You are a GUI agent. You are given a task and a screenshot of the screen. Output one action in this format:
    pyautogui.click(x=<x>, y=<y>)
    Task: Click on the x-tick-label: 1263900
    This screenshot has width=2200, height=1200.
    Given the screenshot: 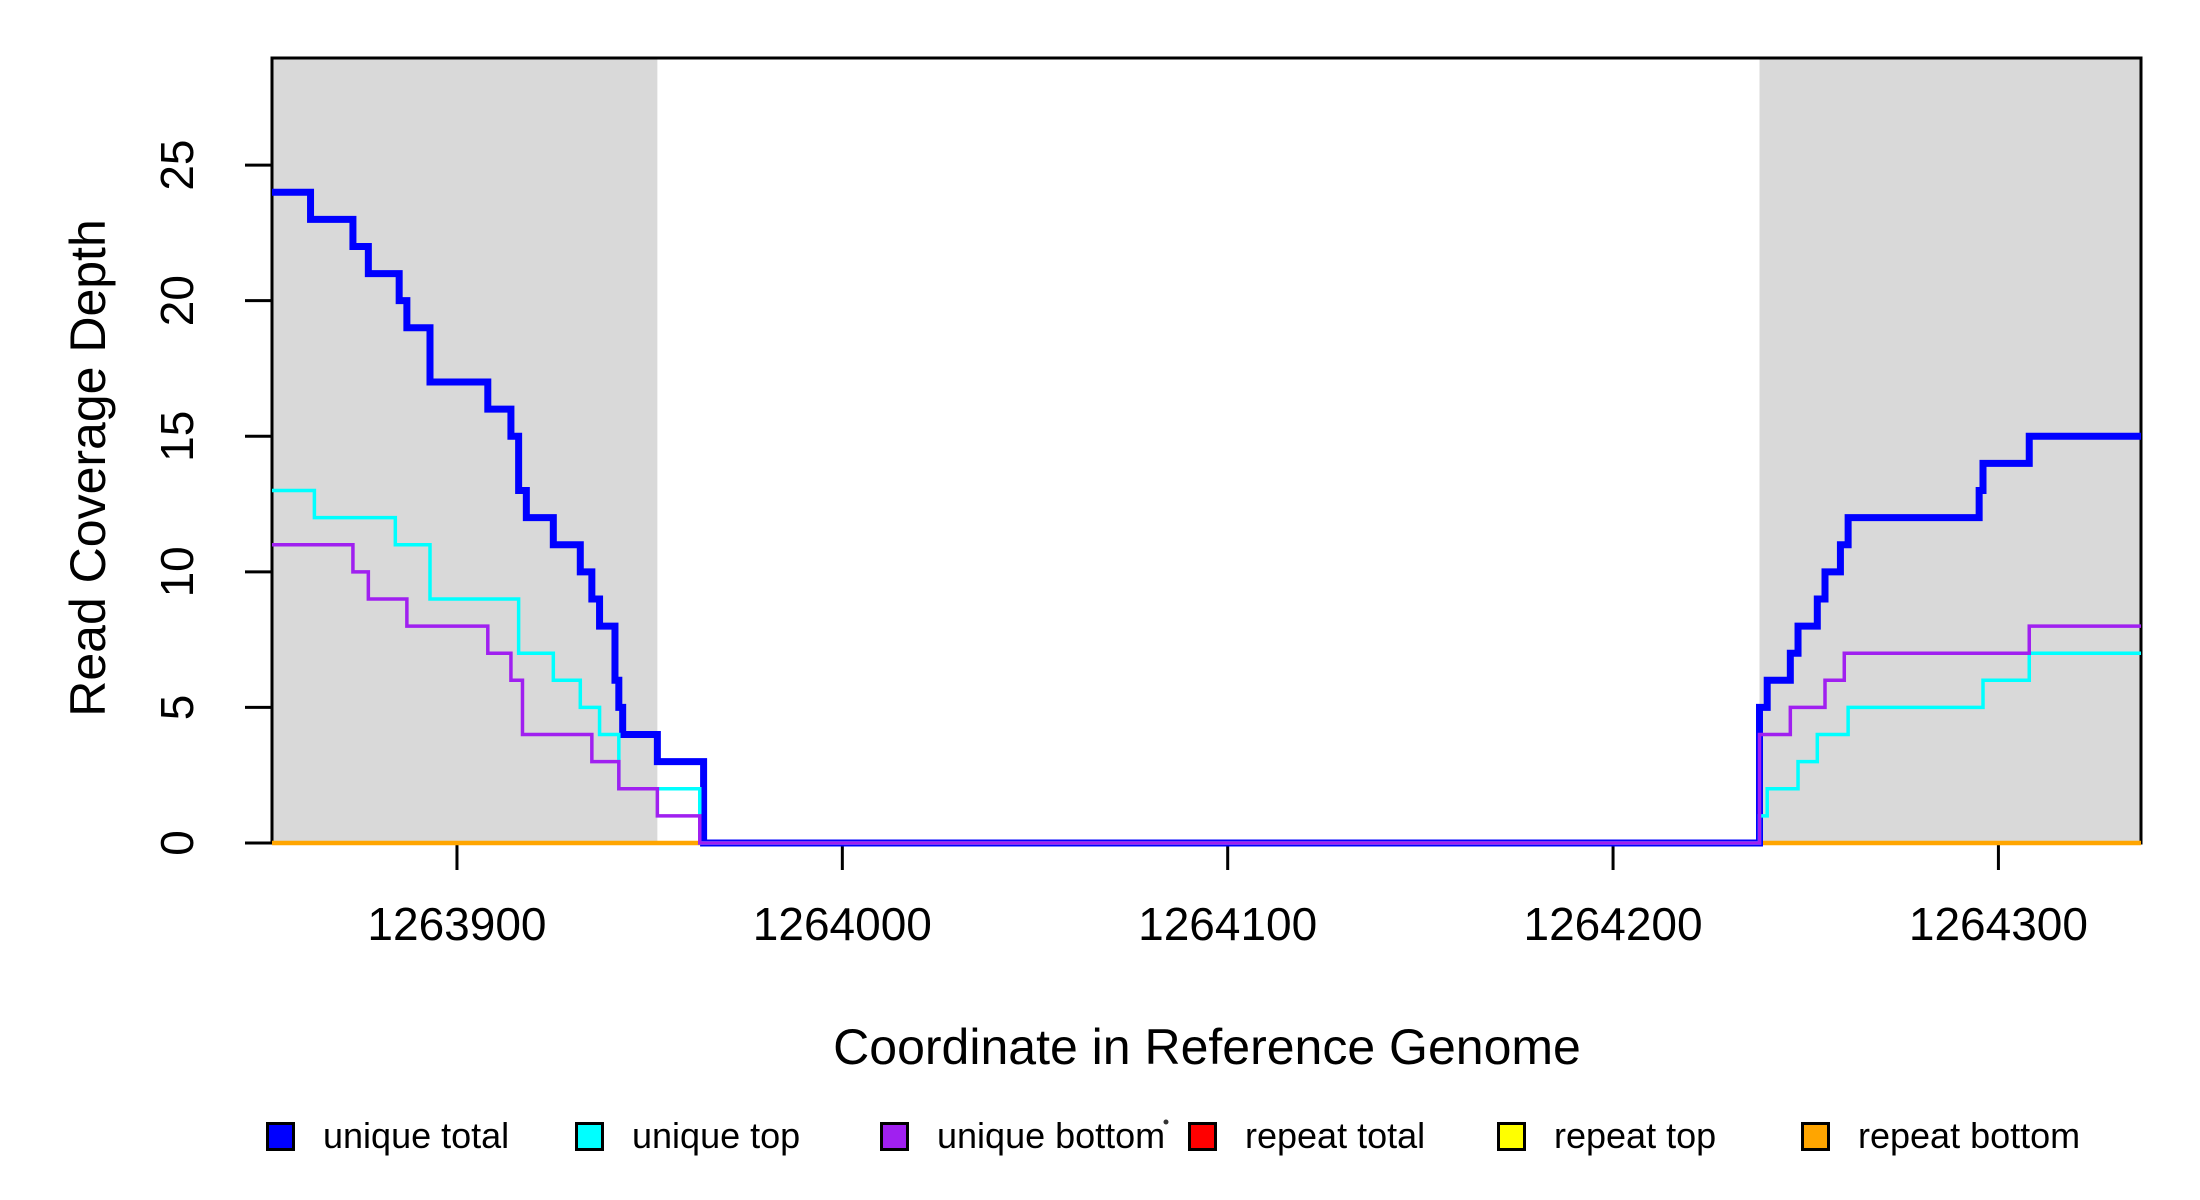 What is the action you would take?
    pyautogui.click(x=456, y=924)
    